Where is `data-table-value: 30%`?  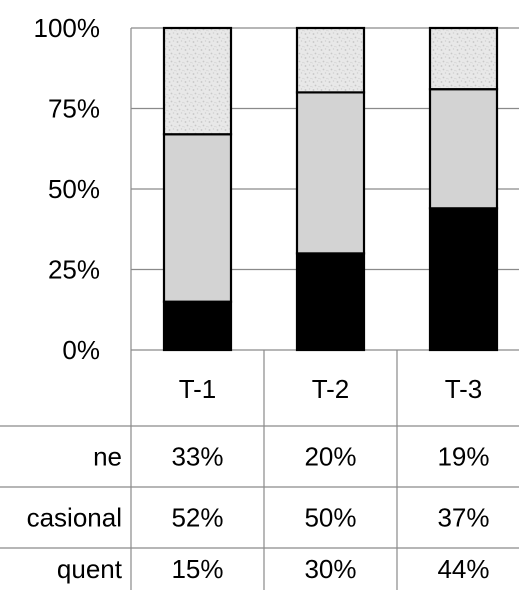
data-table-value: 30% is located at coordinates (330, 569).